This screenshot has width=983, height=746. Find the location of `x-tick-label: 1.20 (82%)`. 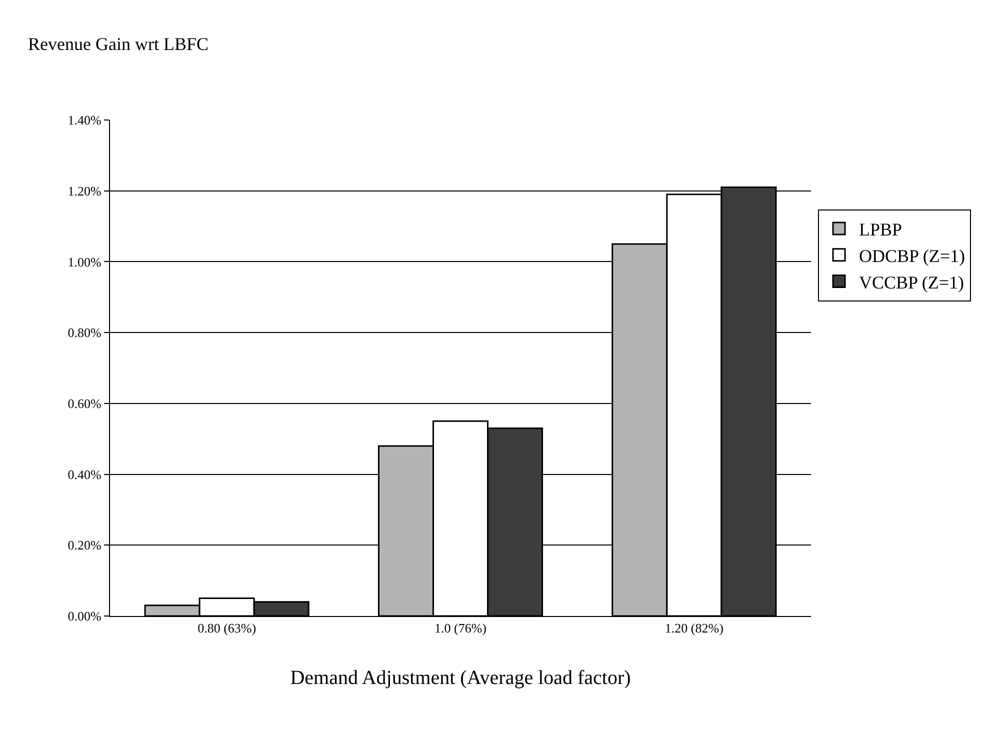

x-tick-label: 1.20 (82%) is located at coordinates (694, 628).